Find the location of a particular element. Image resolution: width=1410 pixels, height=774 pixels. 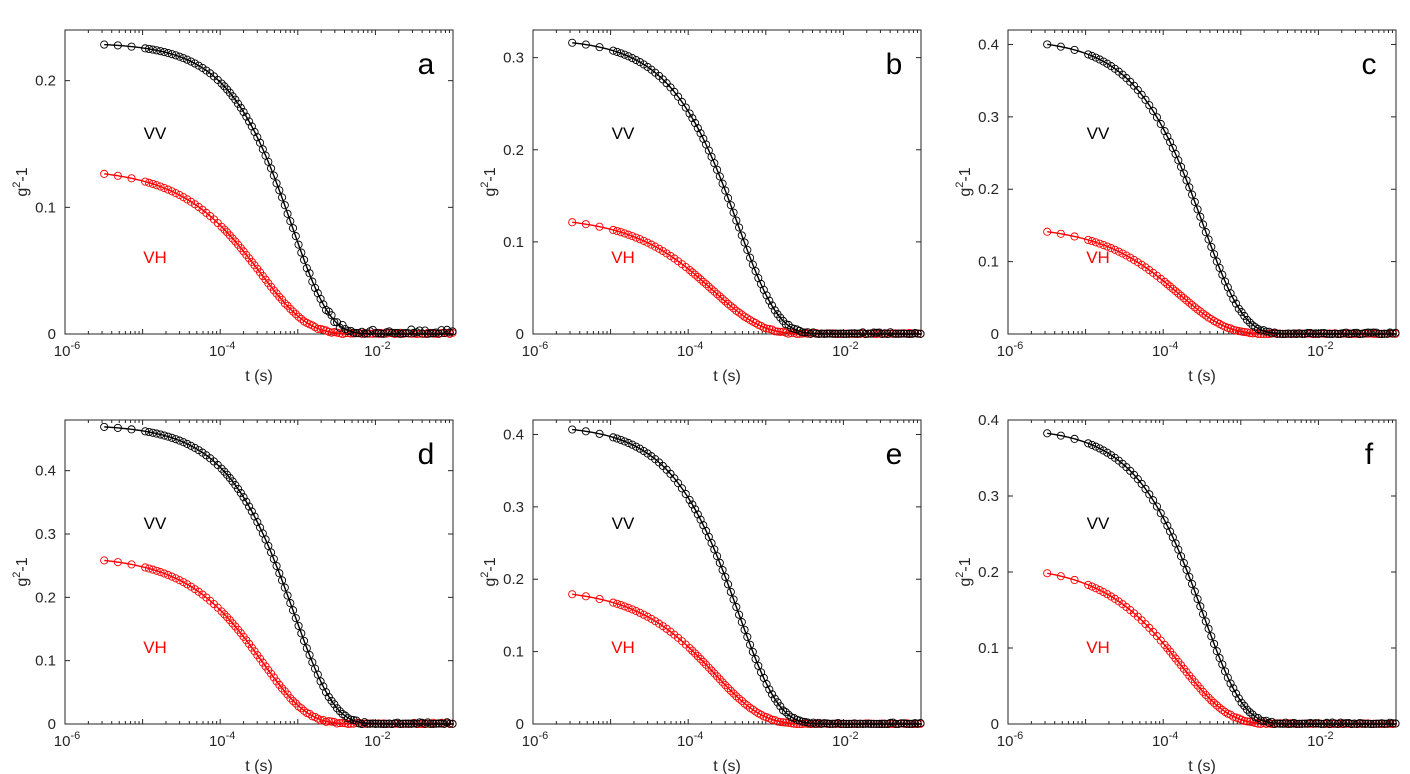

plot-frame is located at coordinates (259, 182).